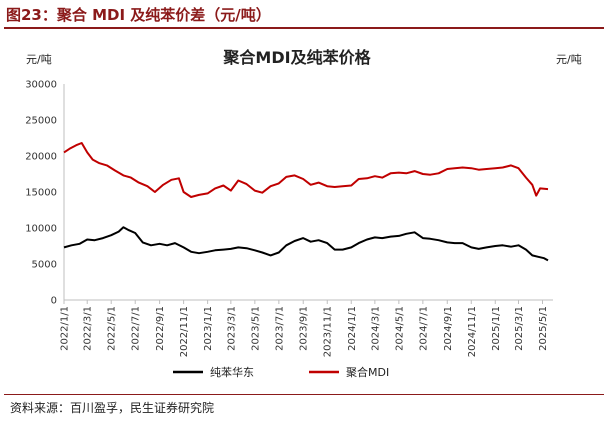  Describe the element at coordinates (41, 157) in the screenshot. I see `y-tick-label: 20000` at that location.